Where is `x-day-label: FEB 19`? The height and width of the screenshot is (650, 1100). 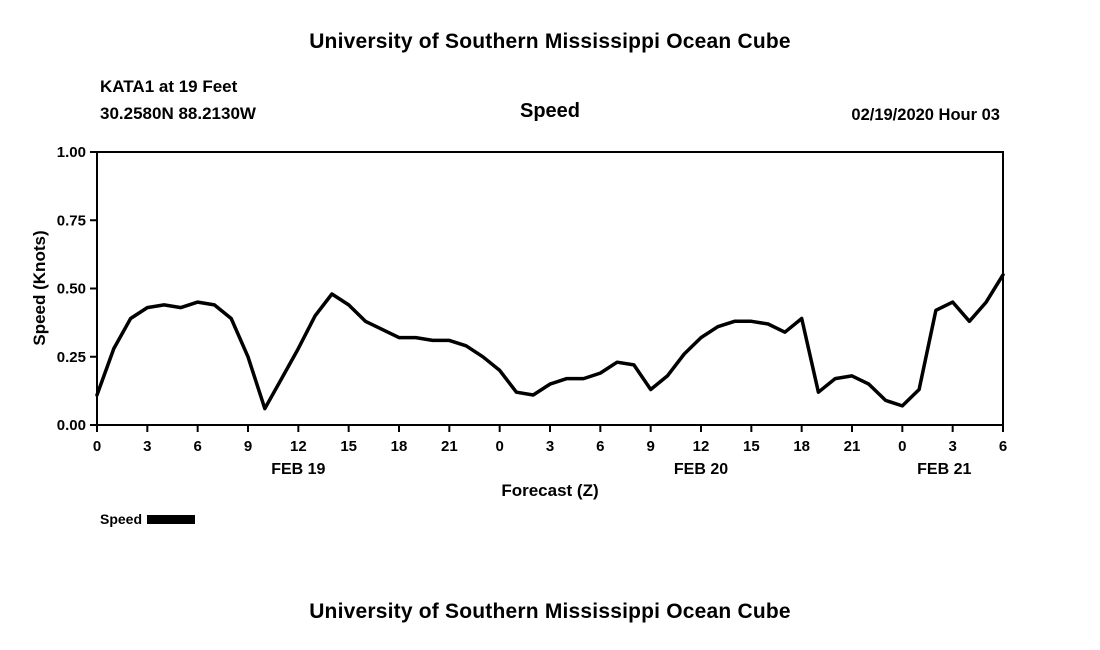
x-day-label: FEB 19 is located at coordinates (298, 469).